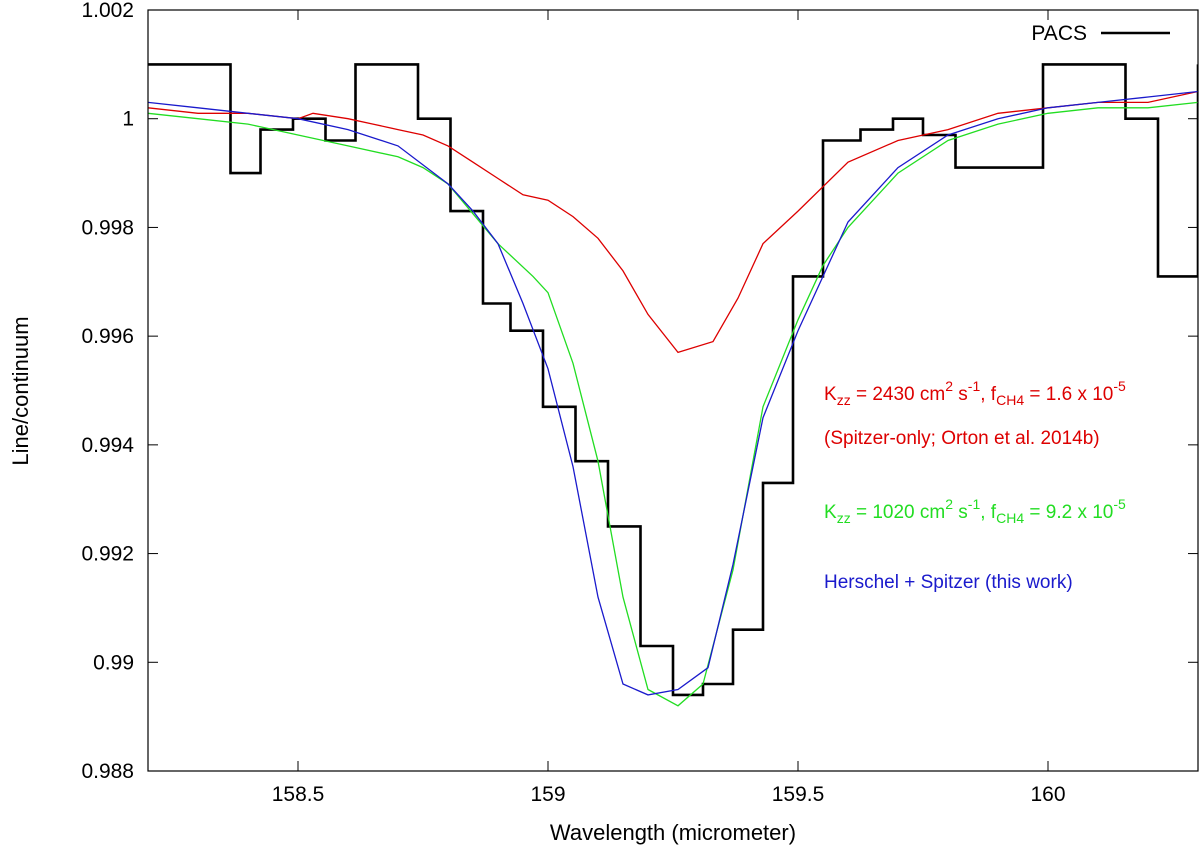 The image size is (1200, 852). I want to click on x-tick-label: 158.5, so click(298, 794).